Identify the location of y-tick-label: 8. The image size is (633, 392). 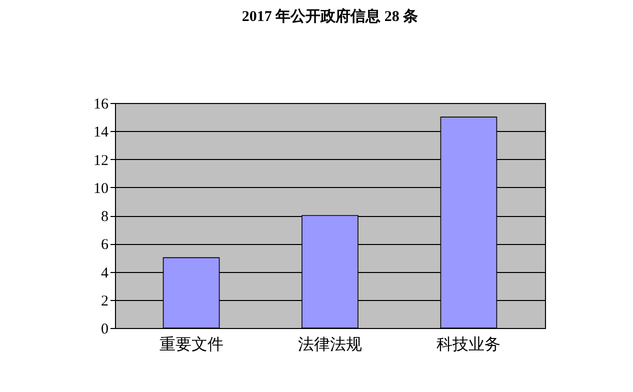
(104, 217).